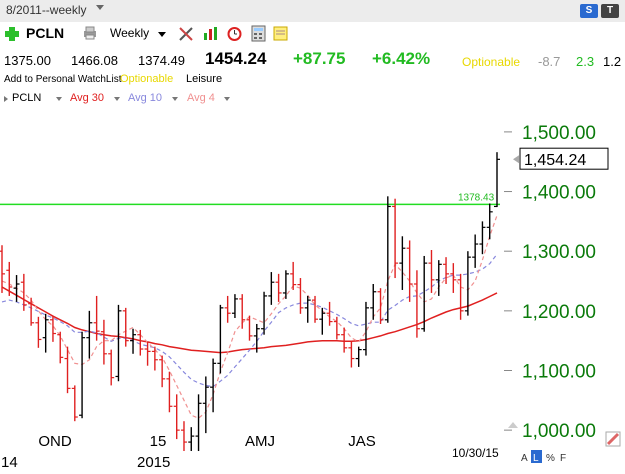  I want to click on indicator-value-2: 2.3, so click(585, 61).